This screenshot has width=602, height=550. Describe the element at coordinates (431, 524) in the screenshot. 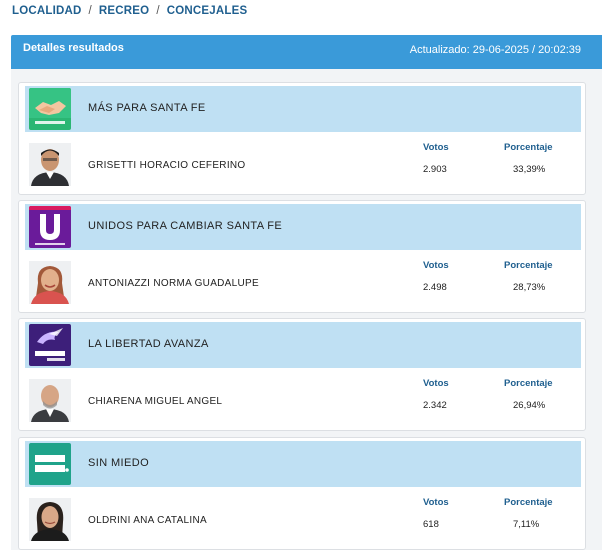

I see `votes-value: 618` at that location.